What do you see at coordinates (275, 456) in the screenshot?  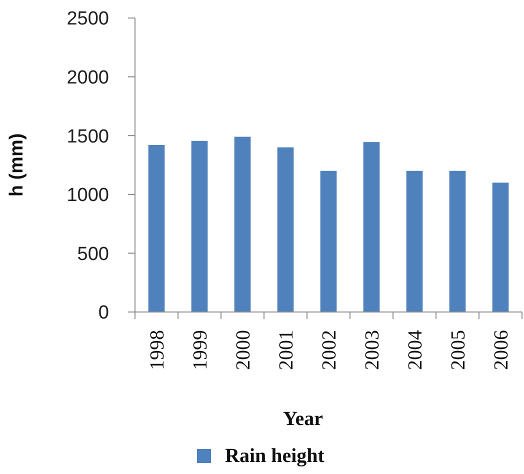 I see `legend-label: Rain height` at bounding box center [275, 456].